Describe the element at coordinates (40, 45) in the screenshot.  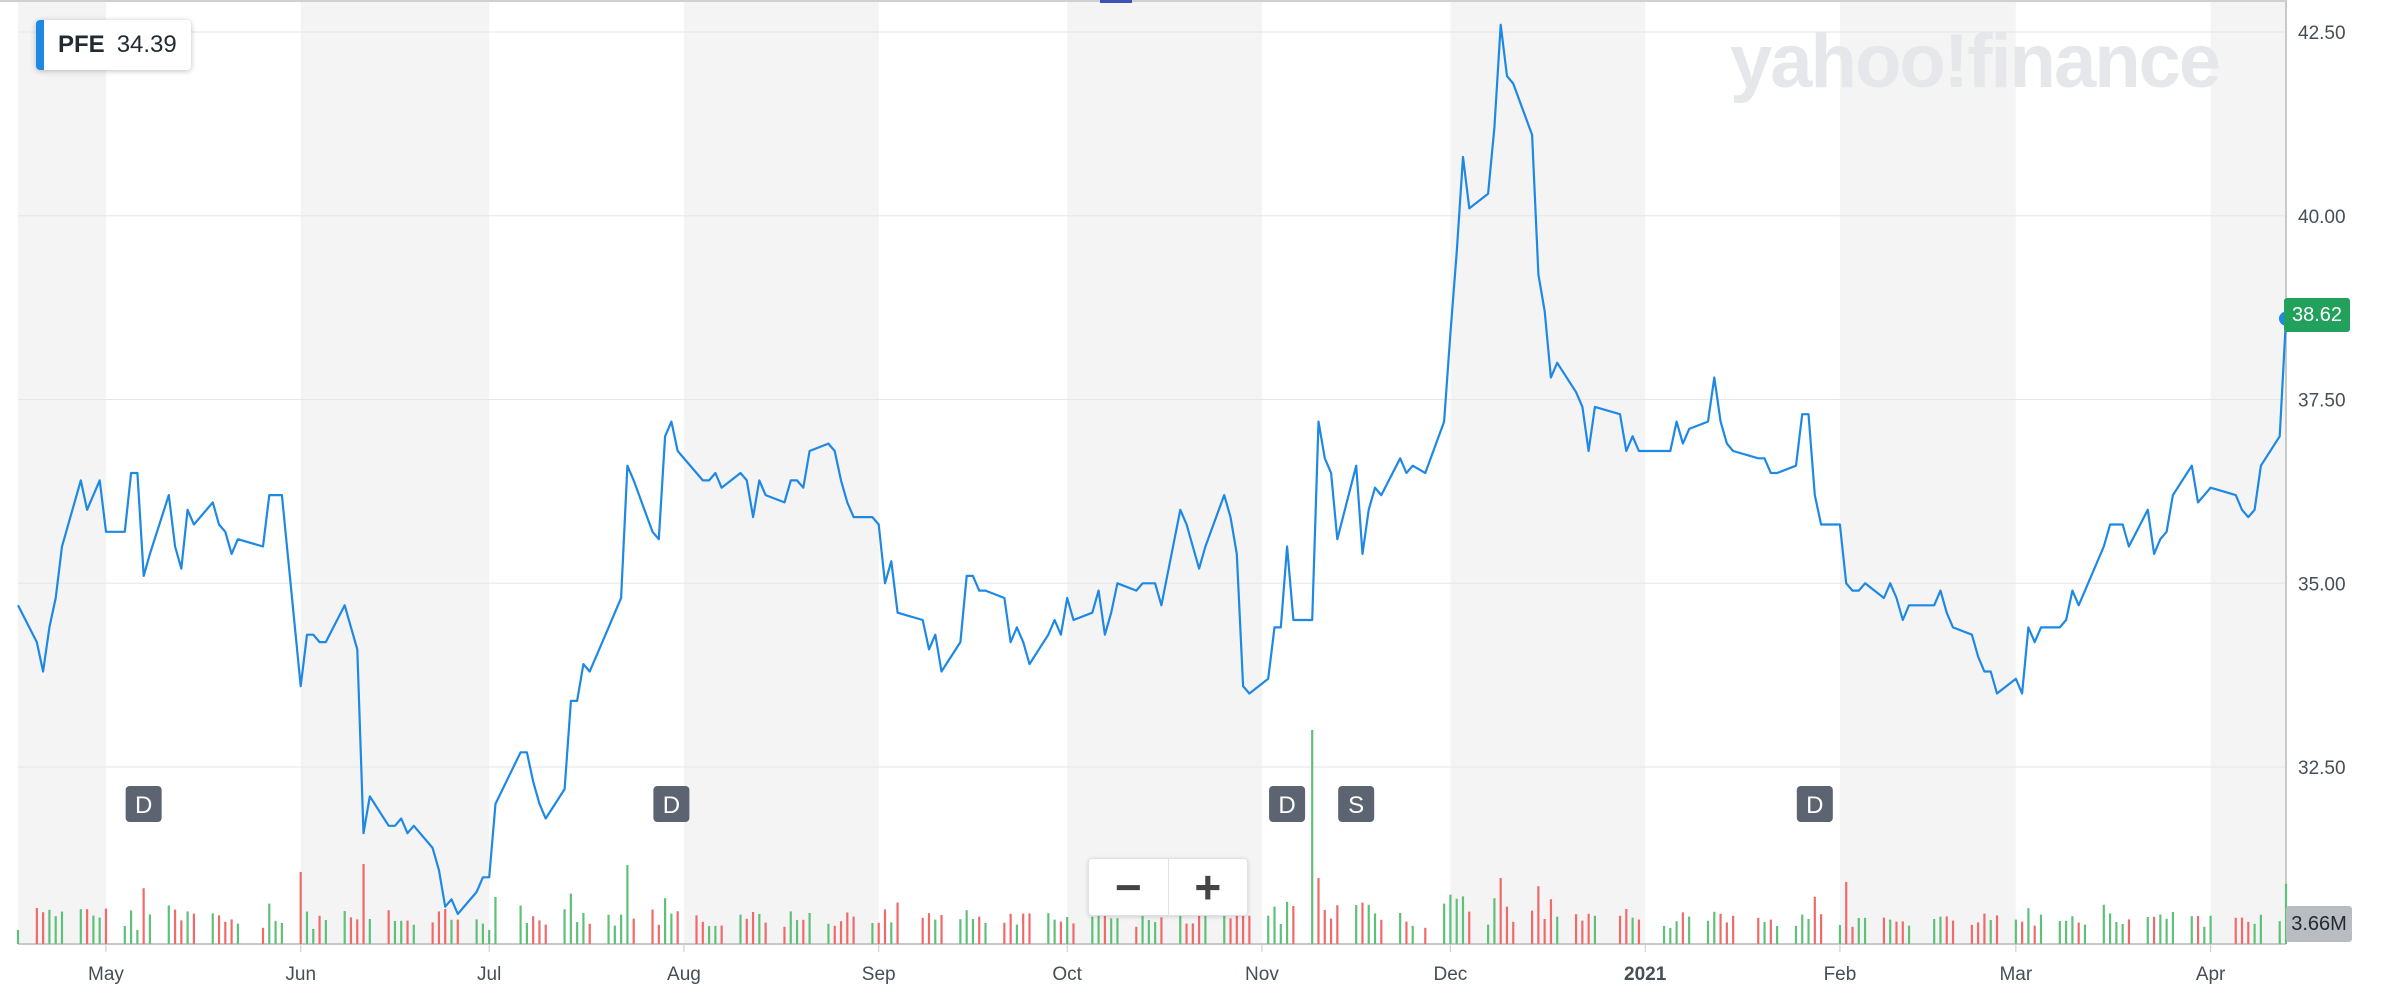
I see `ticker-color-bar` at that location.